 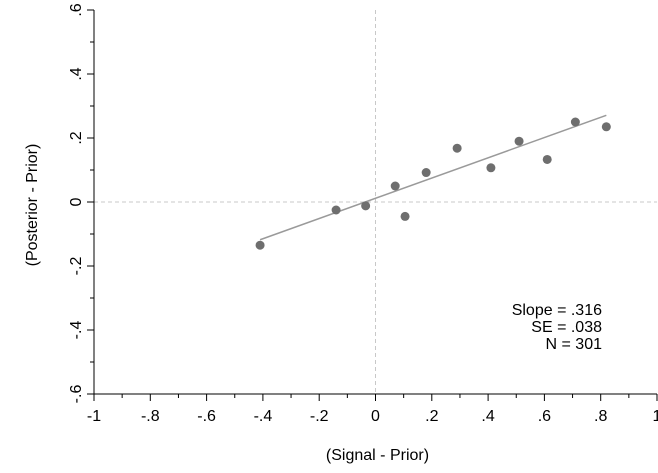 I want to click on x-tick-label: 1, so click(x=655, y=416).